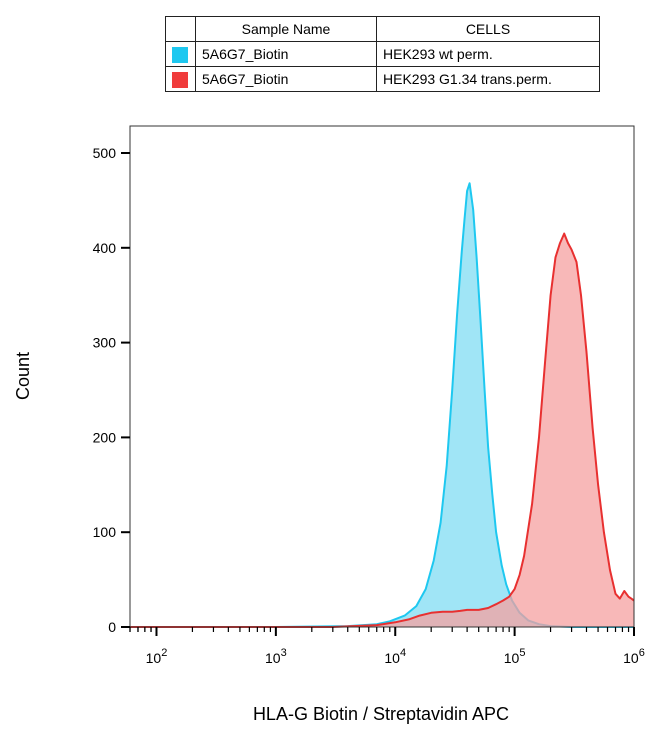 The width and height of the screenshot is (650, 734). What do you see at coordinates (634, 656) in the screenshot?
I see `x-tick-label: 10⁶` at bounding box center [634, 656].